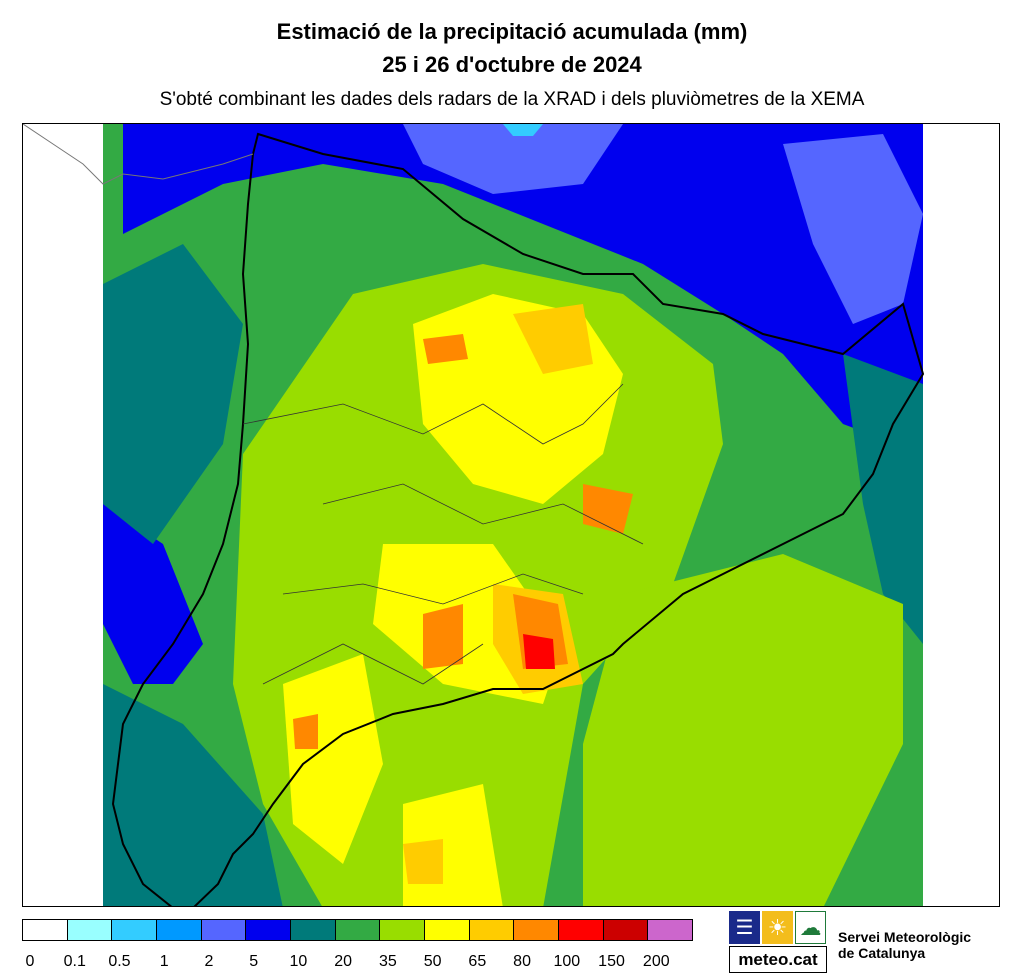 Image resolution: width=1024 pixels, height=978 pixels. I want to click on france-border, so click(138, 154).